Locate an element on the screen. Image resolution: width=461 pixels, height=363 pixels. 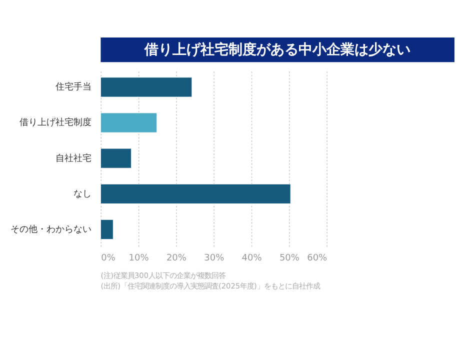
x-tick-label: 40% is located at coordinates (252, 259).